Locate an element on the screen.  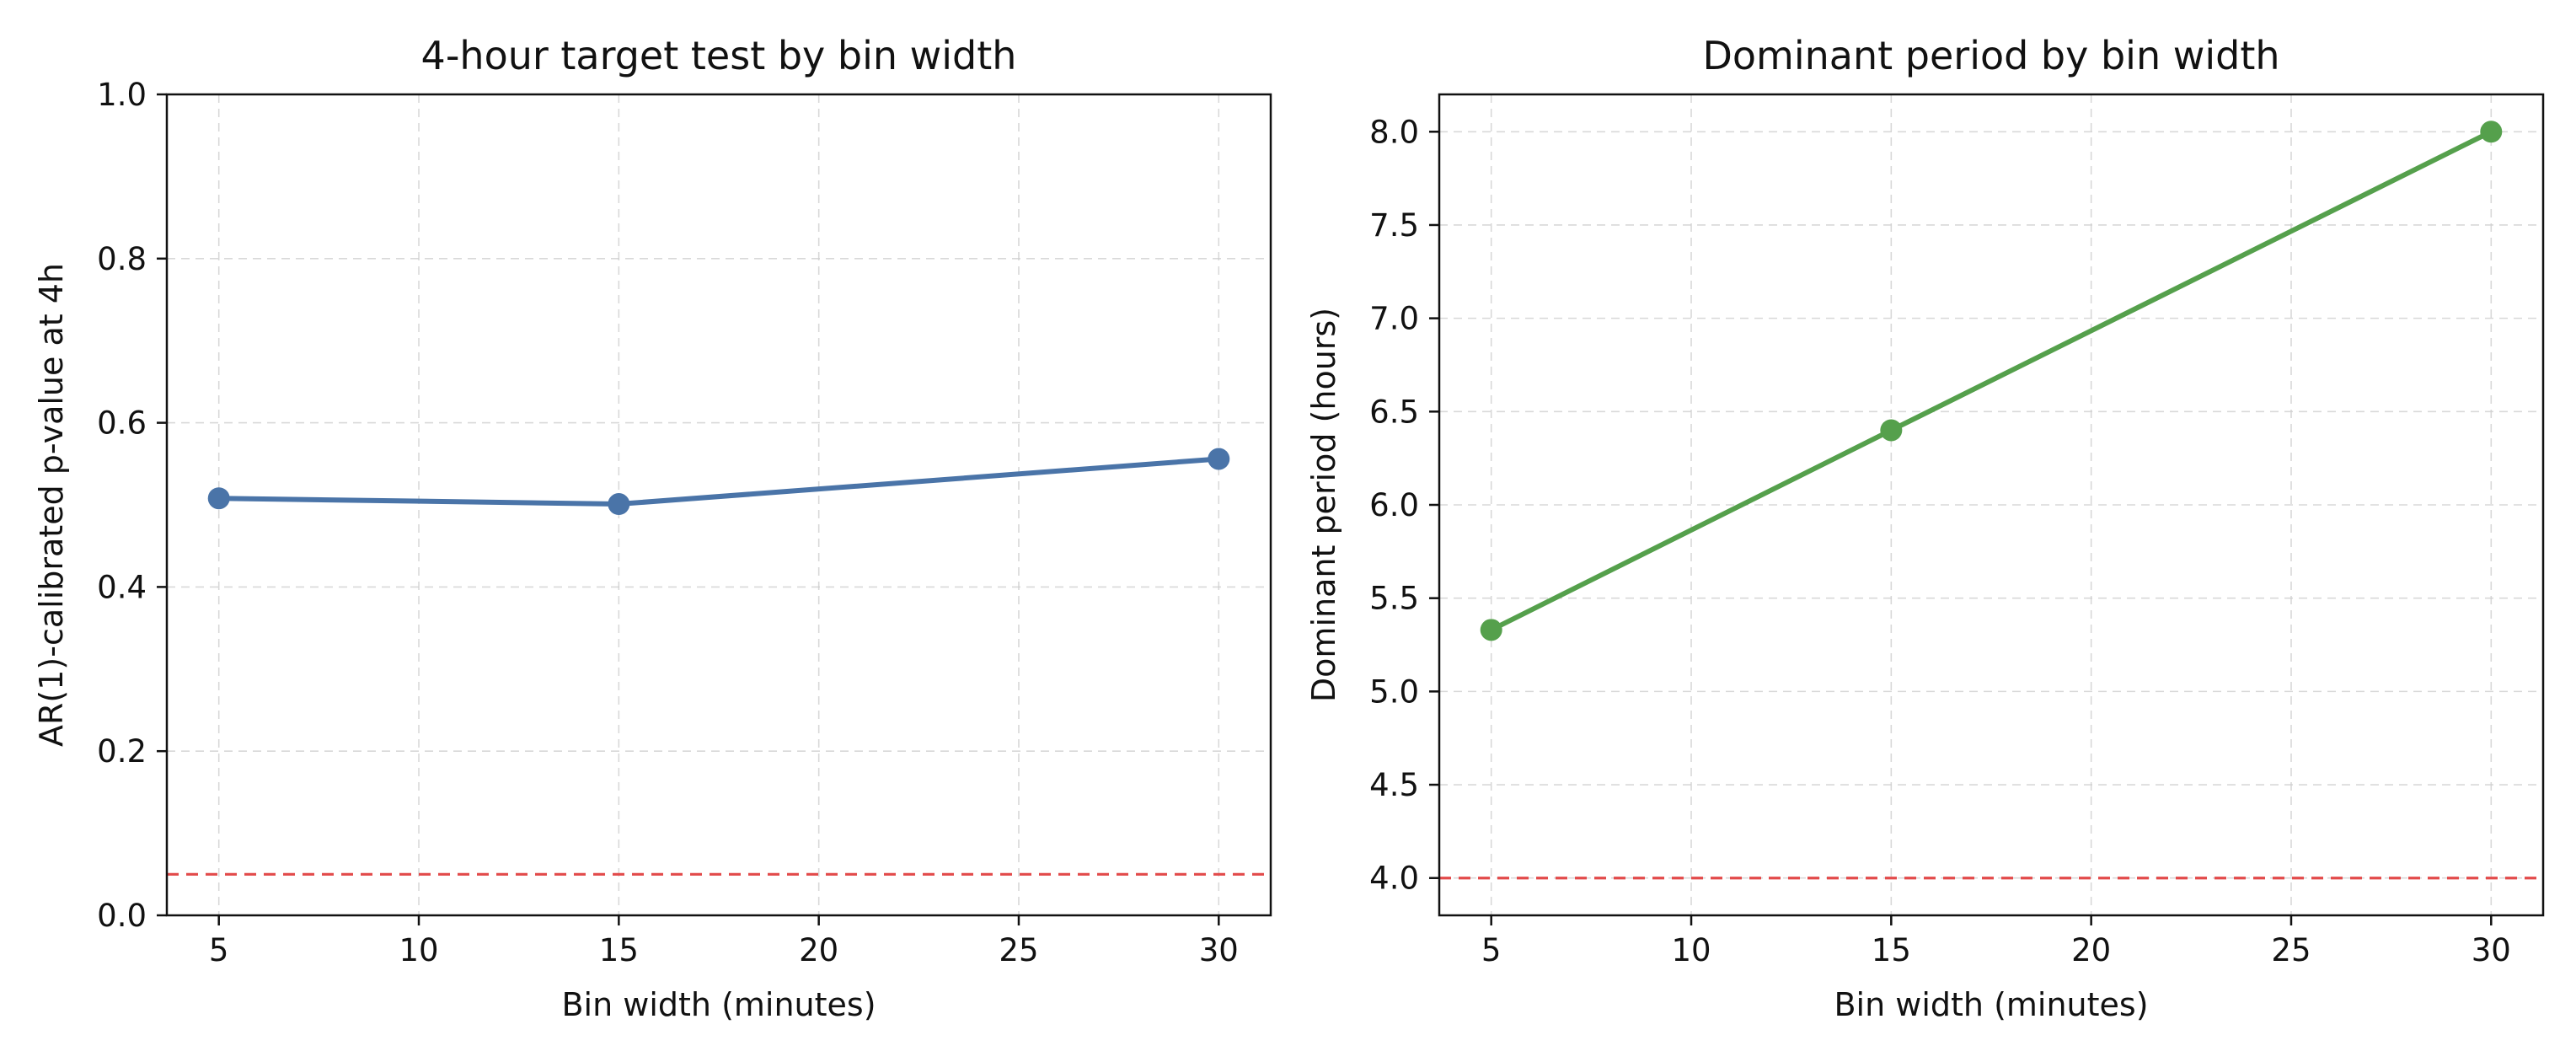
right-chart-title: Dominant period by bin width is located at coordinates (1990, 55).